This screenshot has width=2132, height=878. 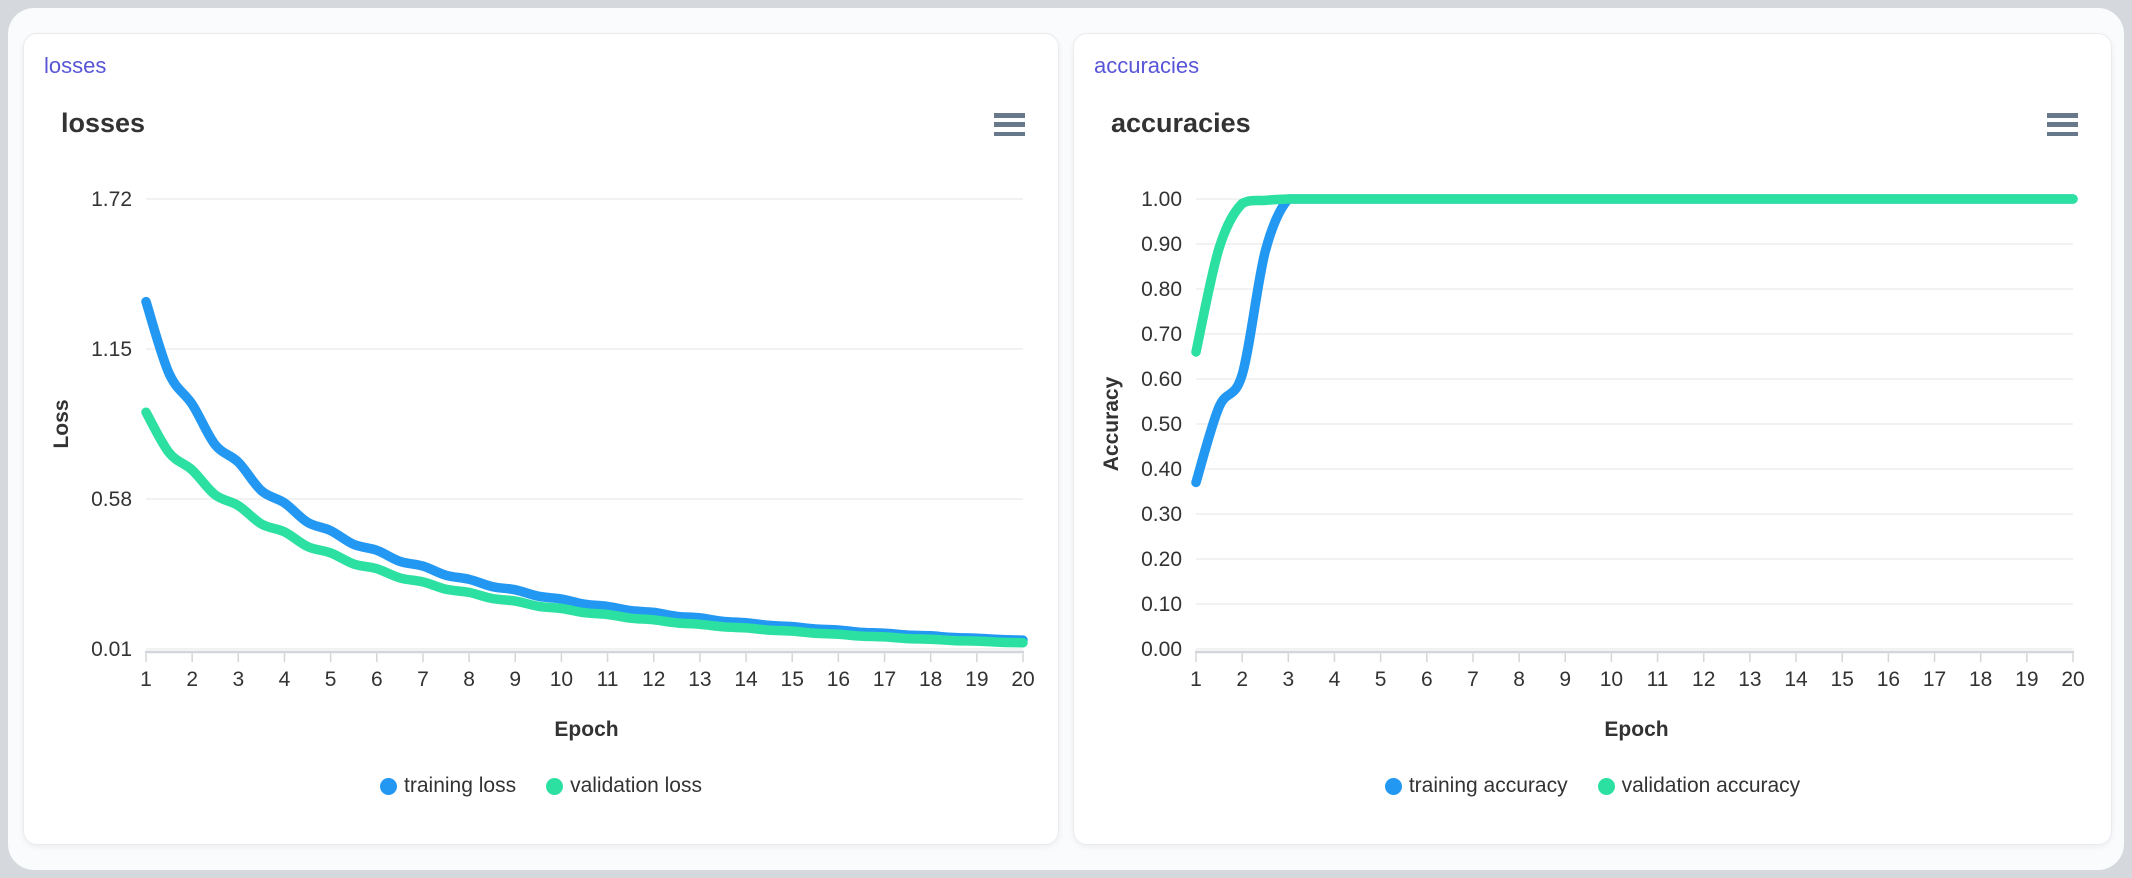 What do you see at coordinates (1161, 379) in the screenshot?
I see `y-tick-label: 0.60` at bounding box center [1161, 379].